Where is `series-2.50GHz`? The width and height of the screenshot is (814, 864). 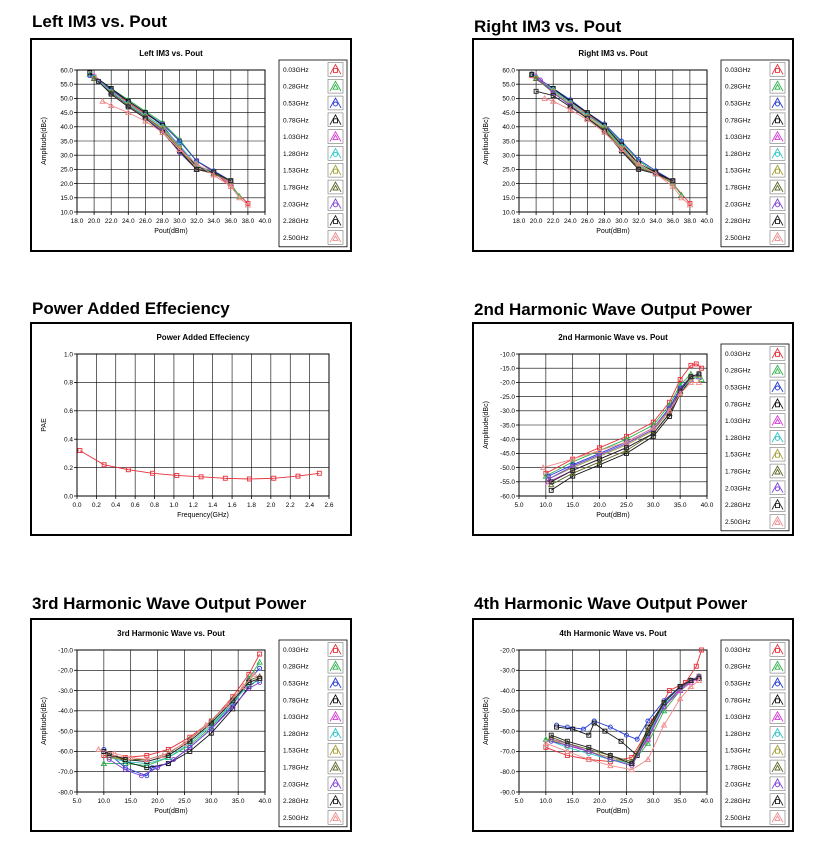
series-2.50GHz is located at coordinates (617, 151).